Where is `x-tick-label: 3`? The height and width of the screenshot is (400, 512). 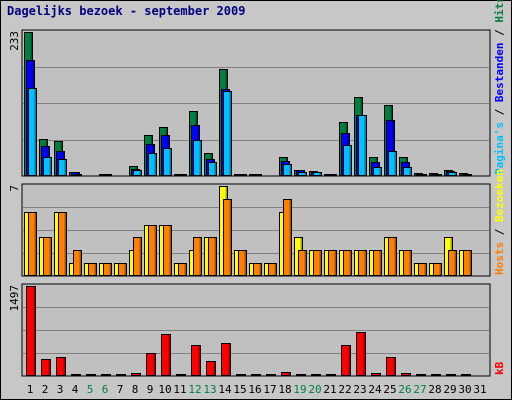
x-tick-label: 3 is located at coordinates (60, 389).